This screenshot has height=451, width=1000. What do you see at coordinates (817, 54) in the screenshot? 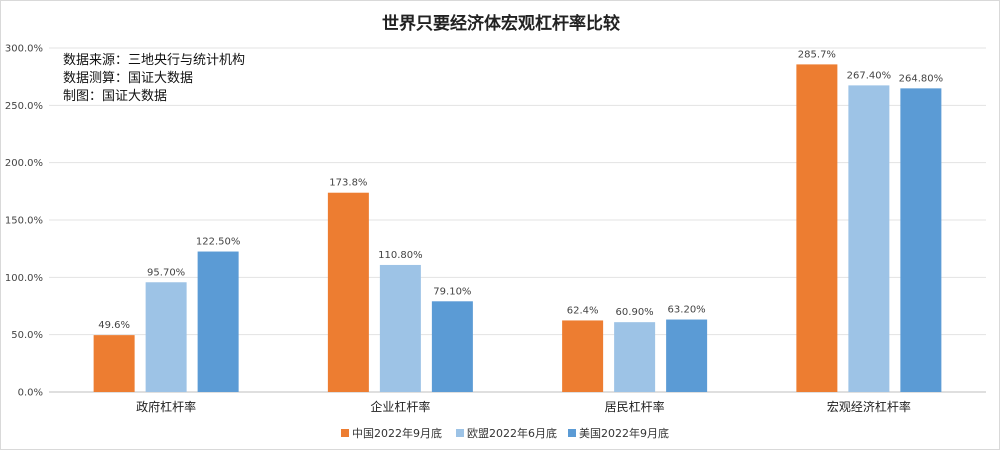
I see `data-label: 285.7%` at bounding box center [817, 54].